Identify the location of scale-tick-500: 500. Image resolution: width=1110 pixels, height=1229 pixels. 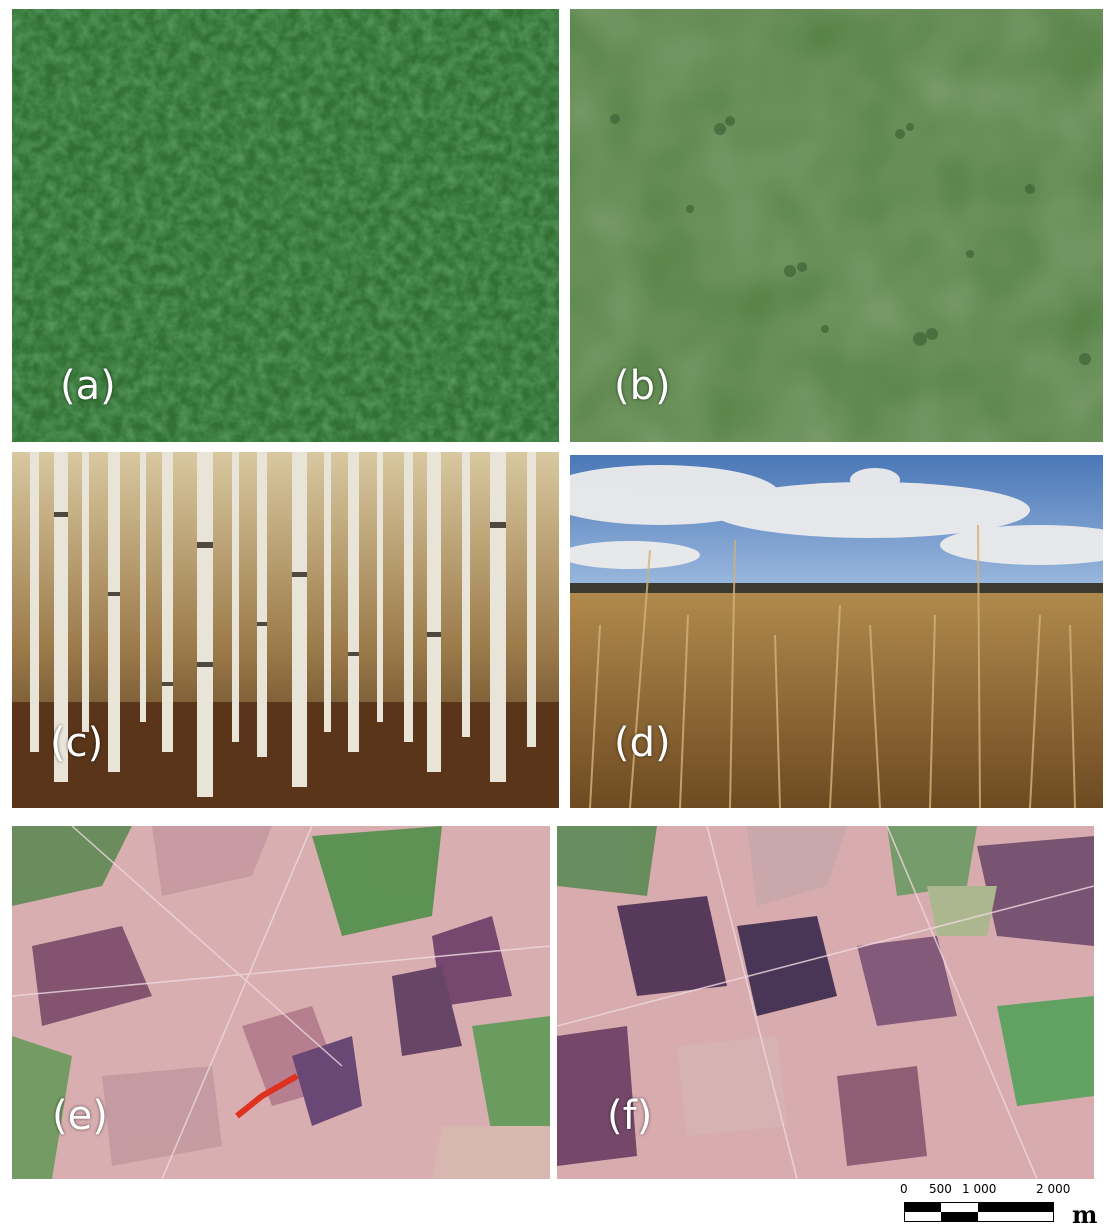
(940, 1189).